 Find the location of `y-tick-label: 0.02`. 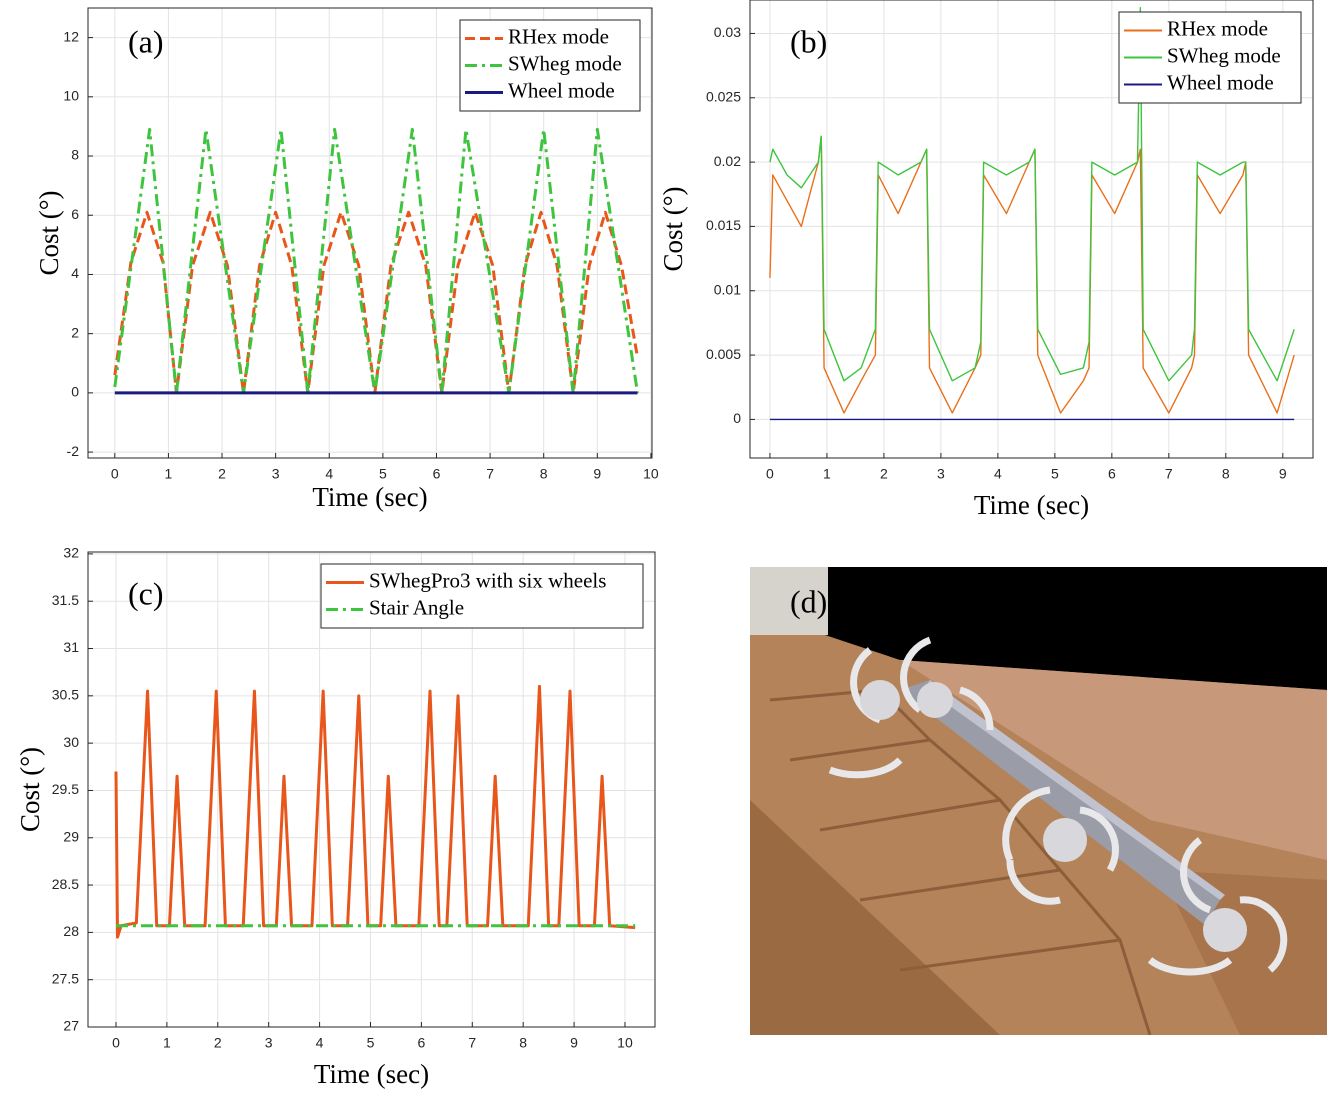

y-tick-label: 0.02 is located at coordinates (727, 161).